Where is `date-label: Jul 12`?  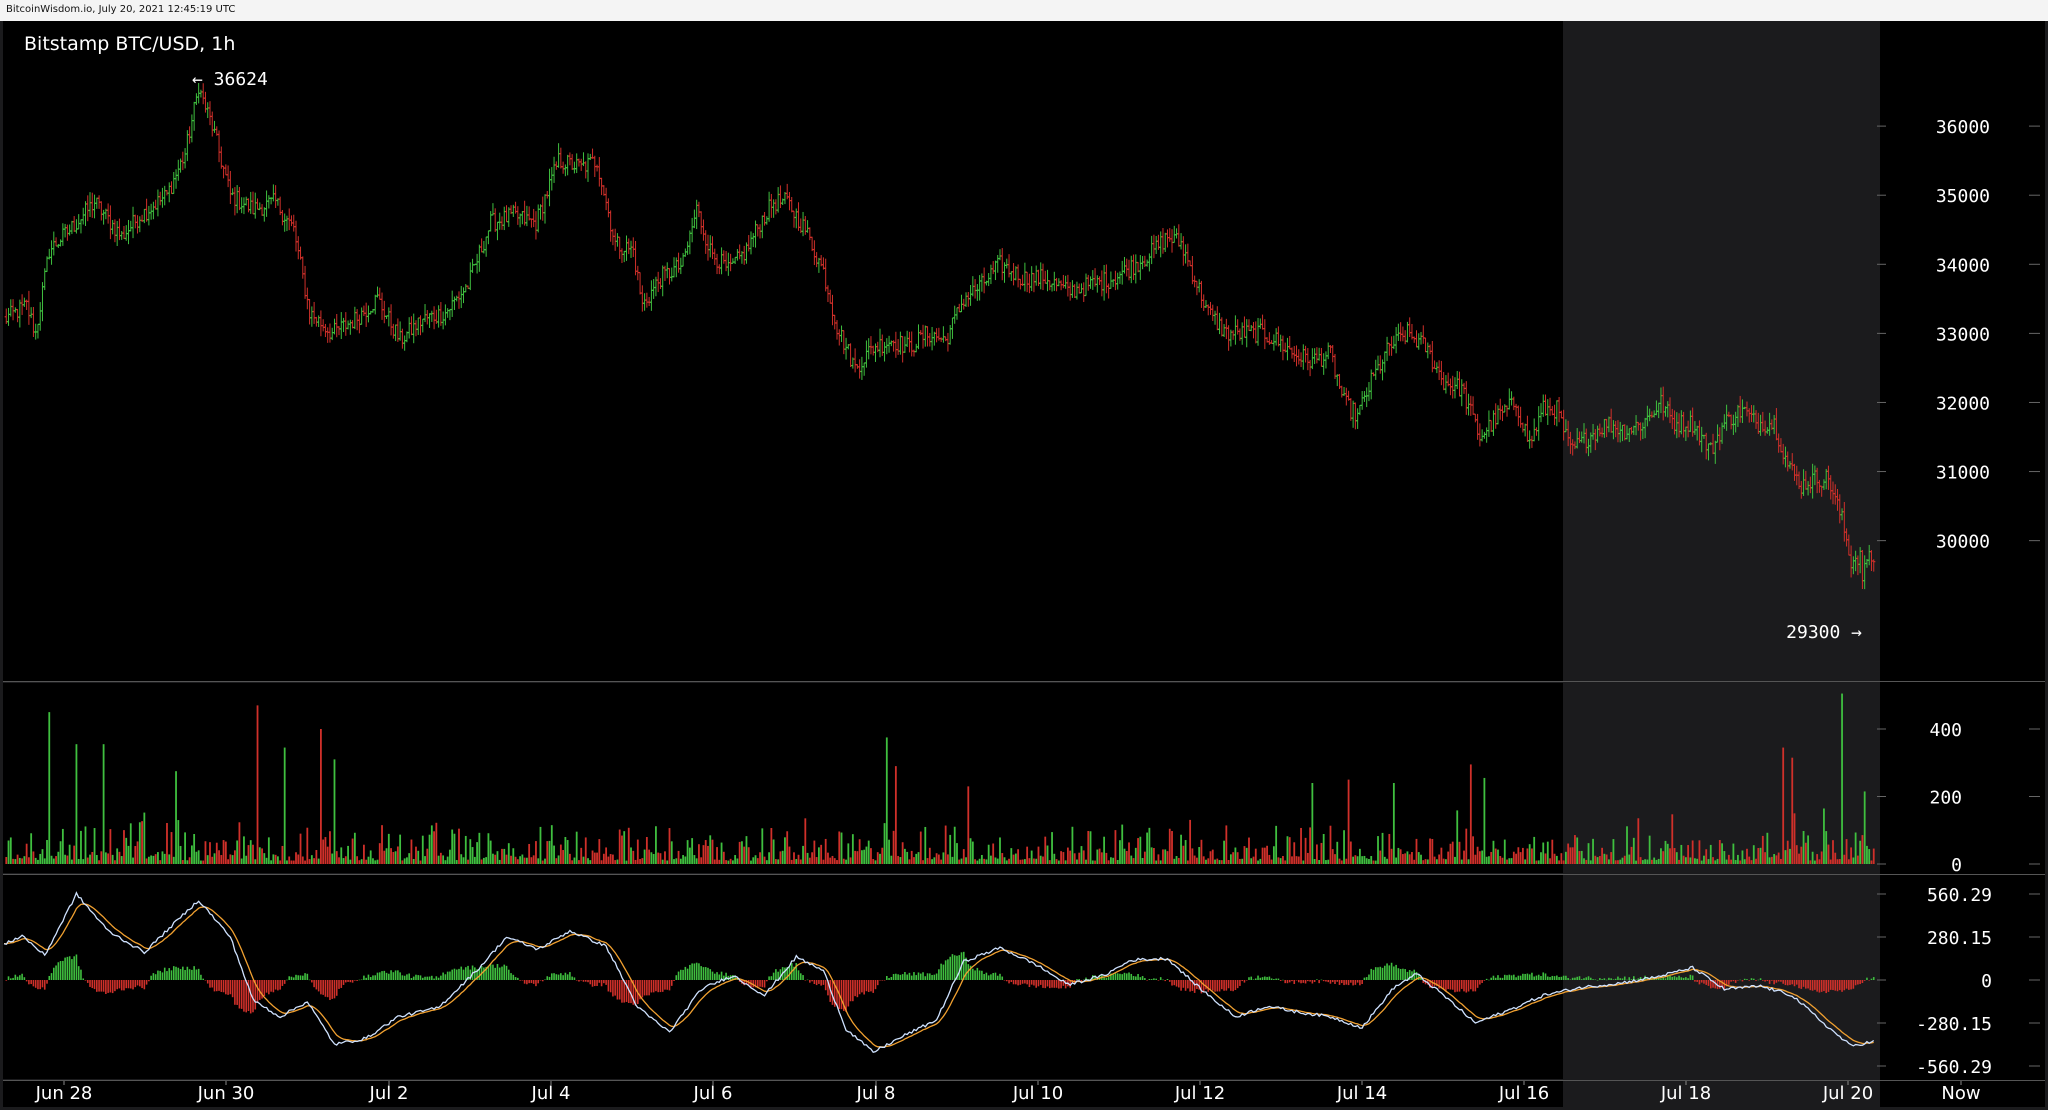
date-label: Jul 12 is located at coordinates (1199, 1093).